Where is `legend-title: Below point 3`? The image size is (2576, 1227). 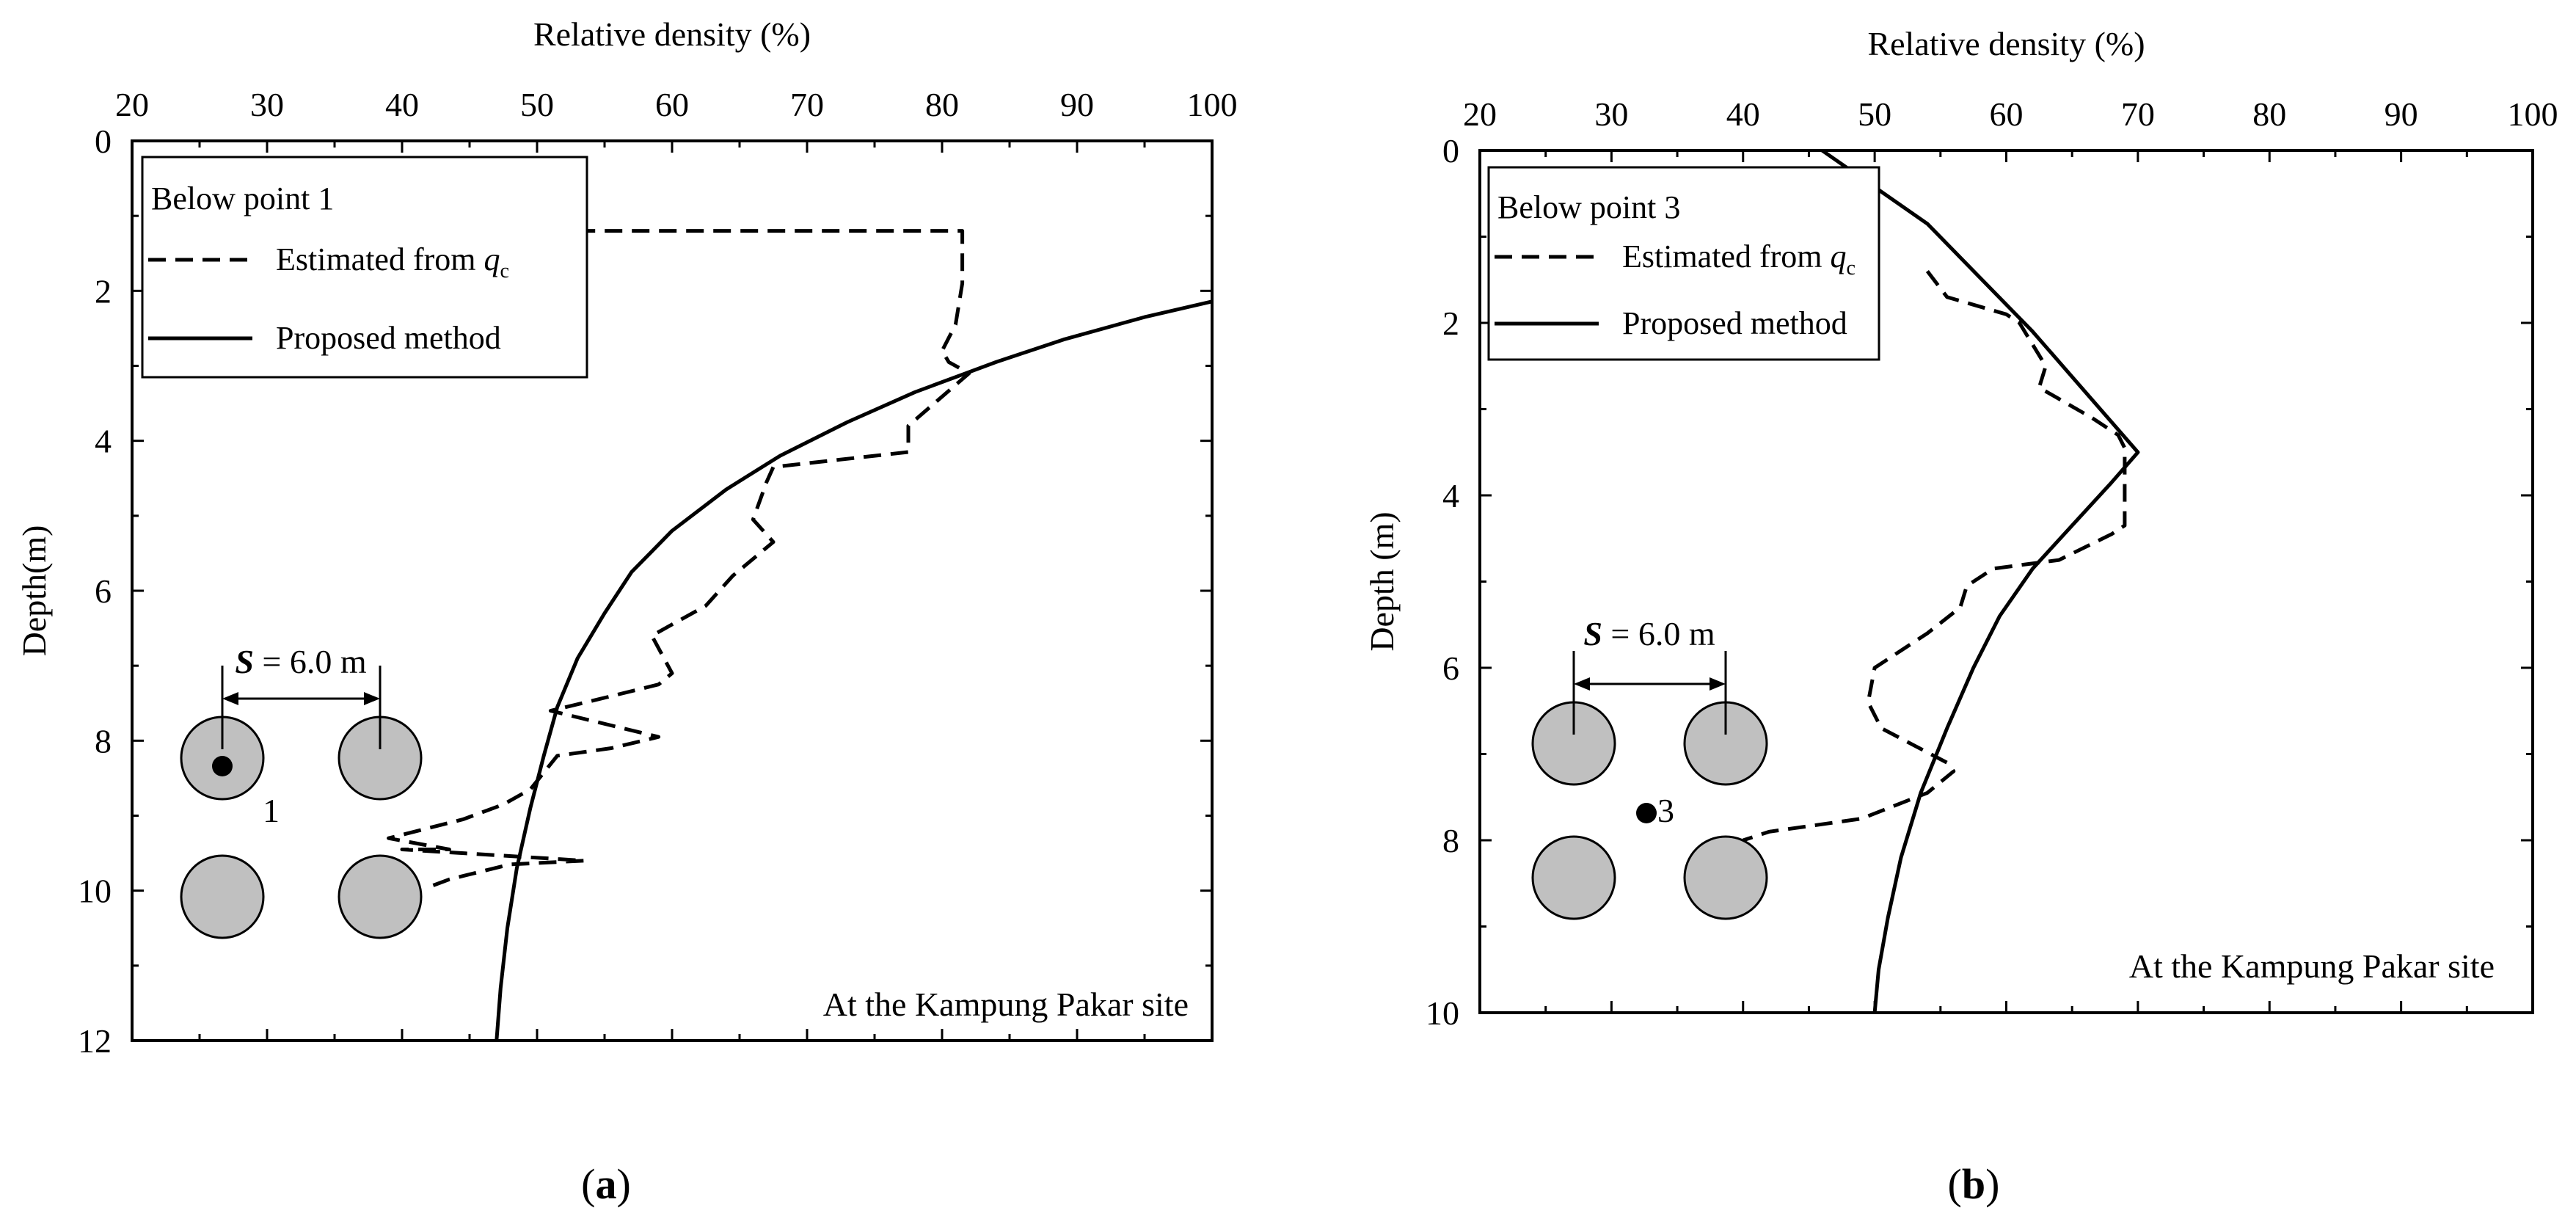
legend-title: Below point 3 is located at coordinates (1589, 207).